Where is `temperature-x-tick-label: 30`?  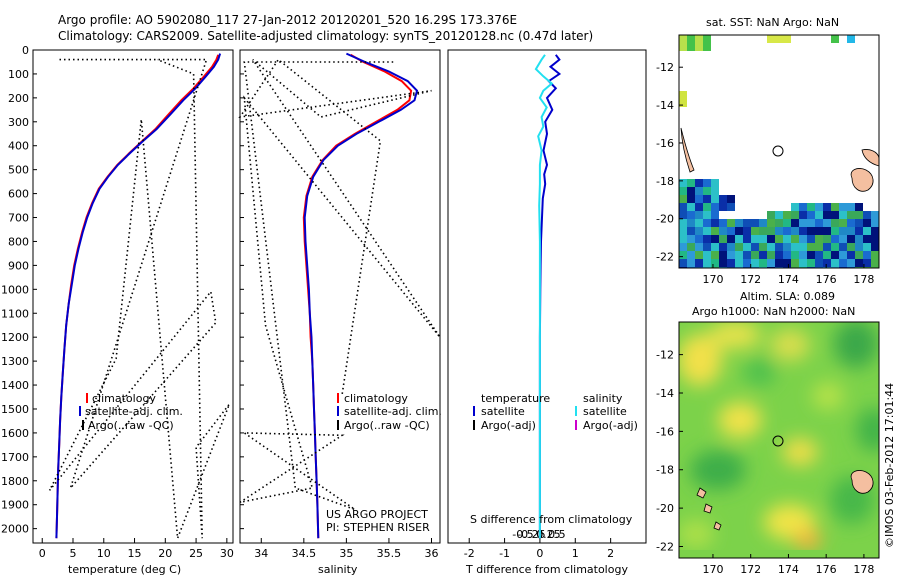
temperature-x-tick-label: 30 is located at coordinates (227, 553).